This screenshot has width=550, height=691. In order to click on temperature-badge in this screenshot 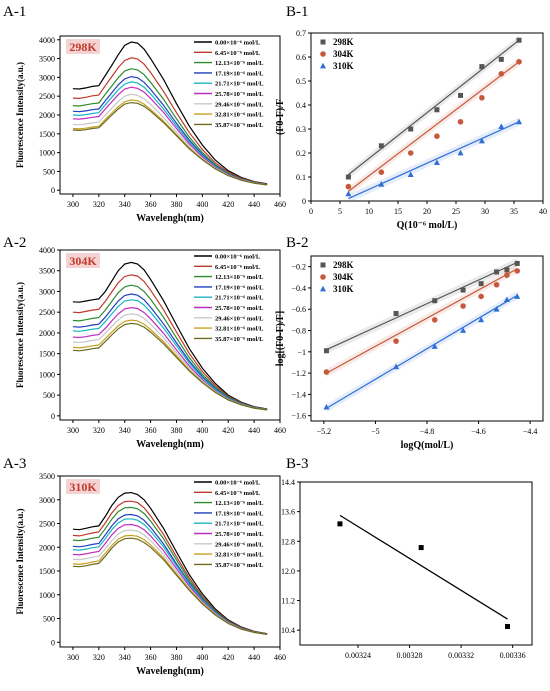, I will do `click(83, 486)`.